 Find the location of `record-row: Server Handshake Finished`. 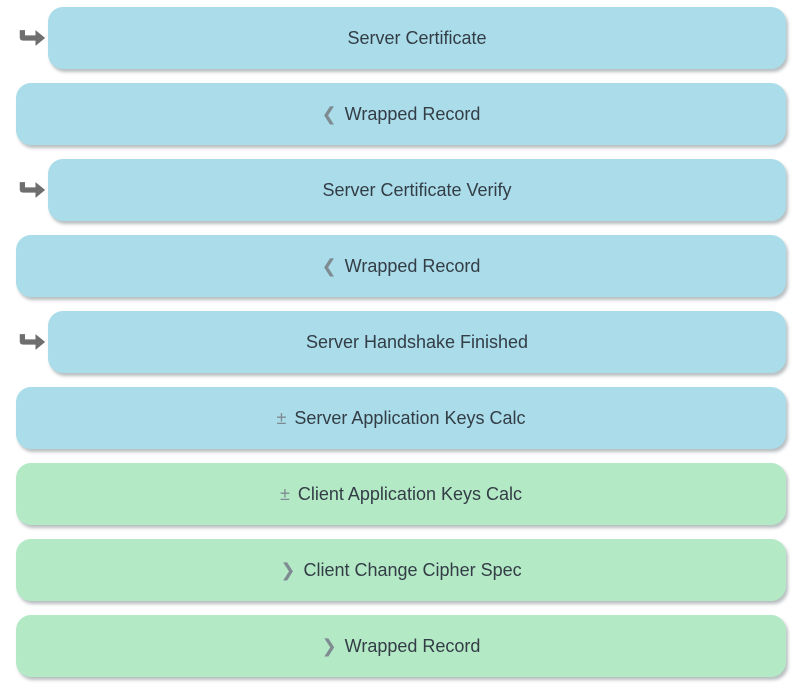

record-row: Server Handshake Finished is located at coordinates (401, 342).